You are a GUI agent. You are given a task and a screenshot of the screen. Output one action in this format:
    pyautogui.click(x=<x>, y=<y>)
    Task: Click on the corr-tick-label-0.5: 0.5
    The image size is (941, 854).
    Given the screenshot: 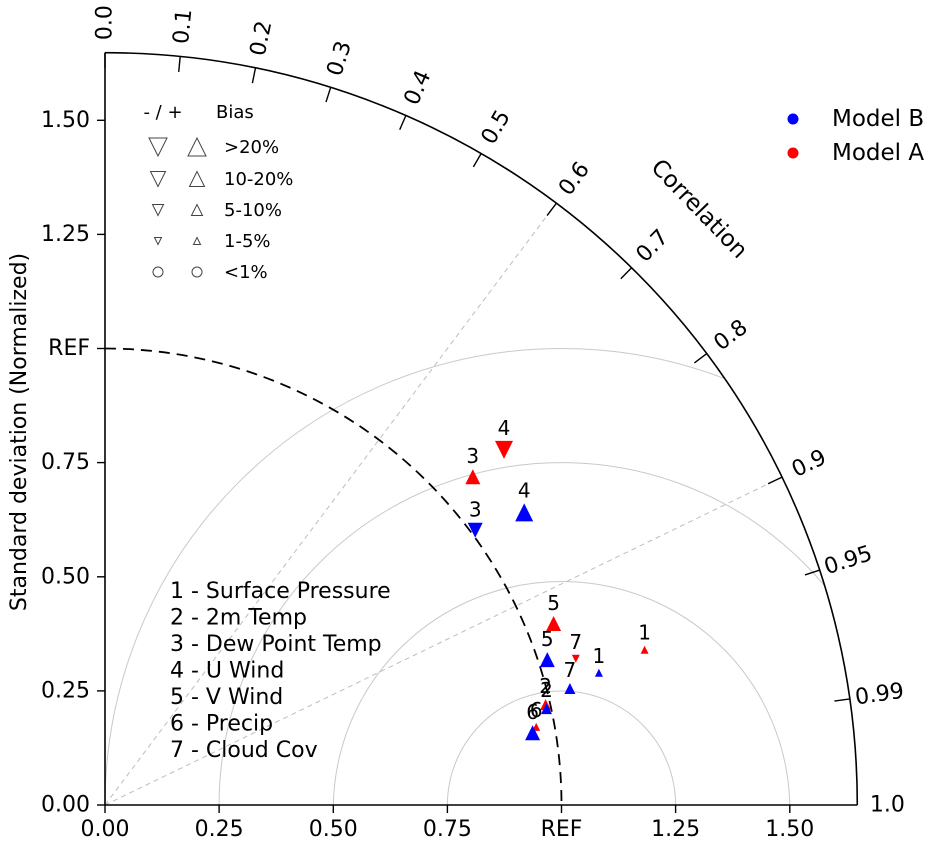 What is the action you would take?
    pyautogui.click(x=496, y=127)
    